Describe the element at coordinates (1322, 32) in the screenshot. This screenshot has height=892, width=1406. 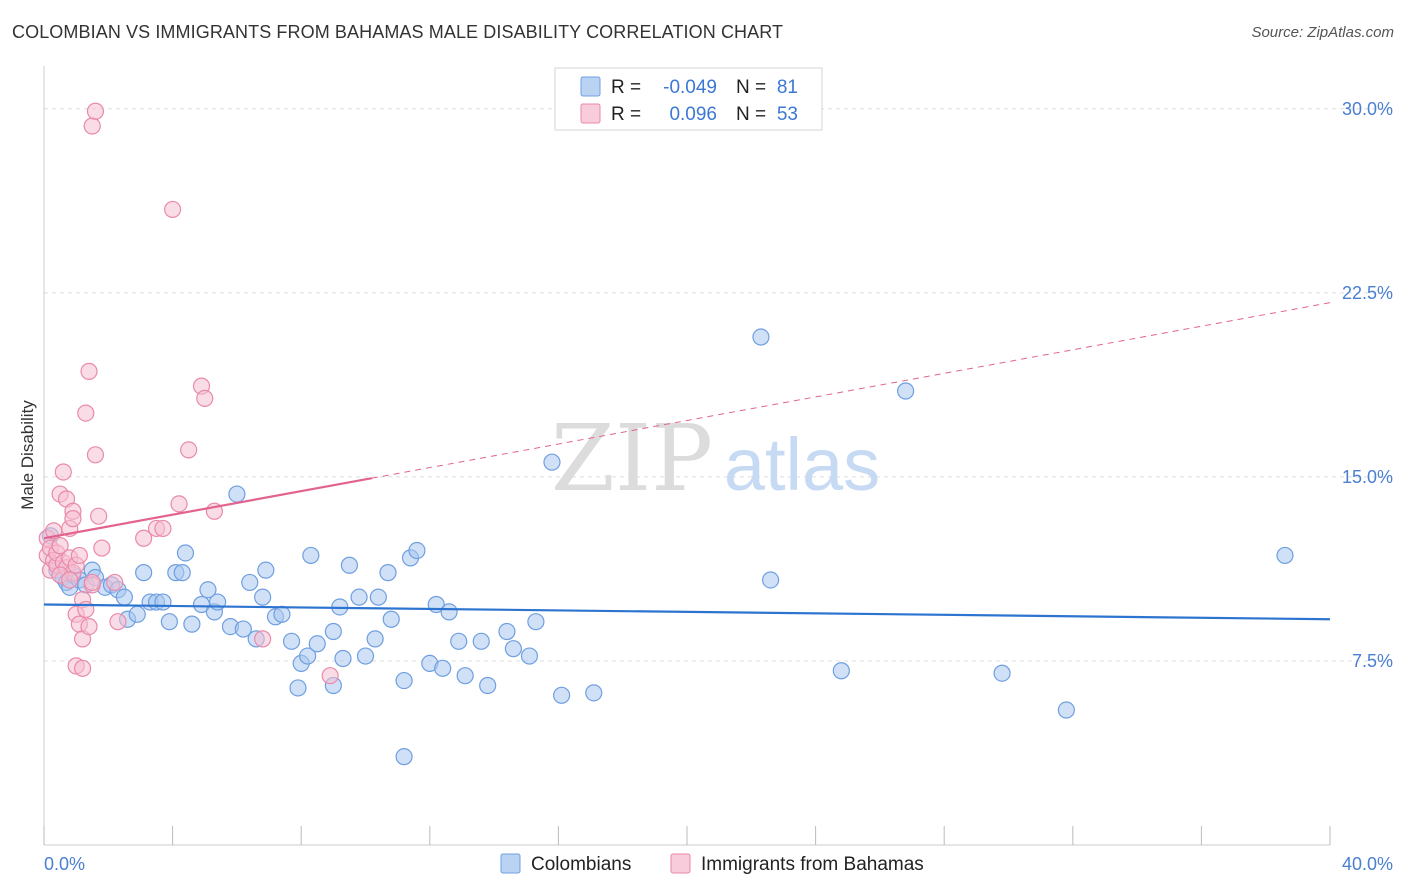
I see `source-label: Source: ZipAtlas.com` at that location.